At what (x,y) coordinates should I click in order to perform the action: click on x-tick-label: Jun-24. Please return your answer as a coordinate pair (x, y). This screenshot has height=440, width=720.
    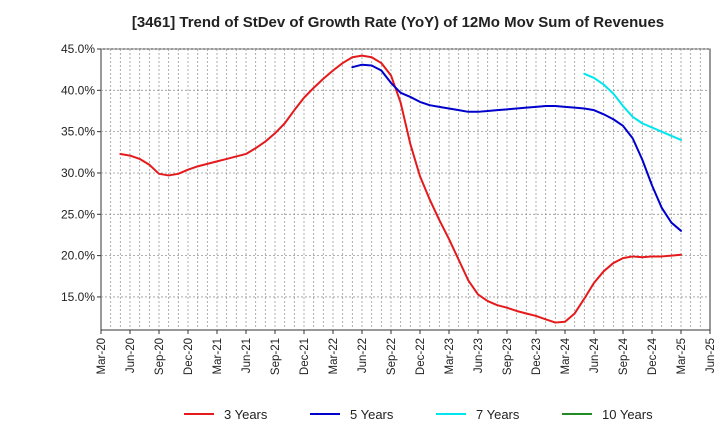
    Looking at the image, I should click on (595, 355).